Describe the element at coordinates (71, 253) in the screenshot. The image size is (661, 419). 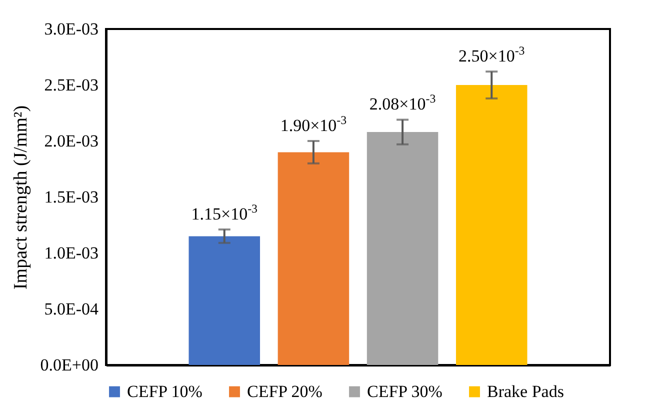
I see `y-tick-label: 1.0E-03` at that location.